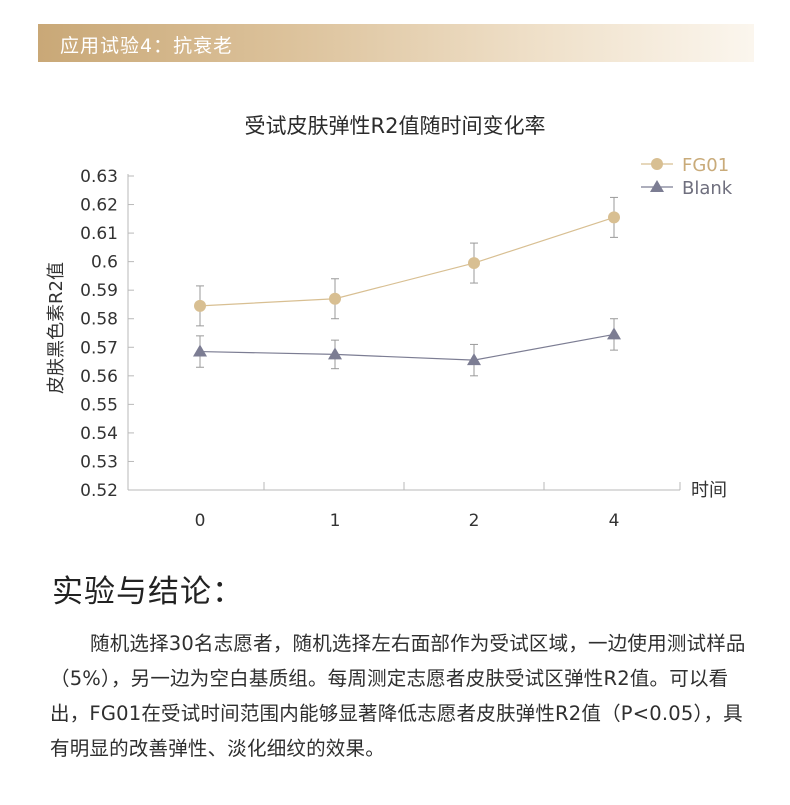 The height and width of the screenshot is (805, 790). Describe the element at coordinates (707, 188) in the screenshot. I see `legend-label: Blank` at that location.